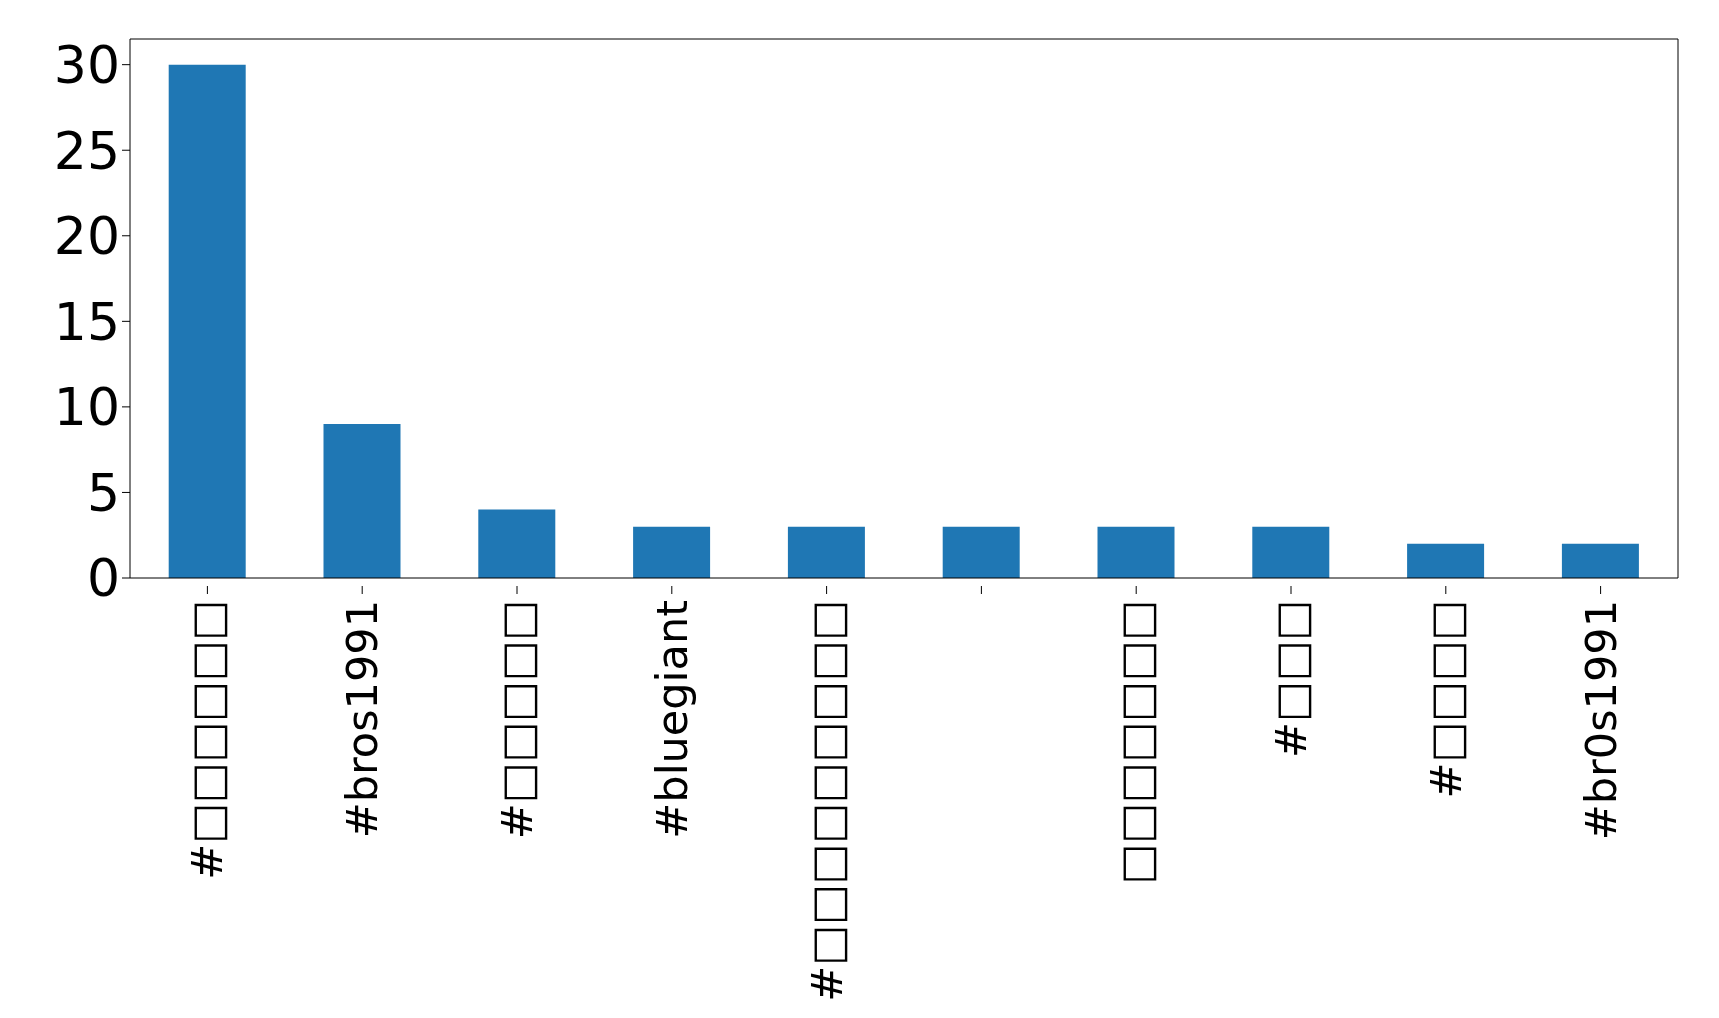 The image size is (1719, 1018). I want to click on x-tick-label: #bluegiant, so click(671, 719).